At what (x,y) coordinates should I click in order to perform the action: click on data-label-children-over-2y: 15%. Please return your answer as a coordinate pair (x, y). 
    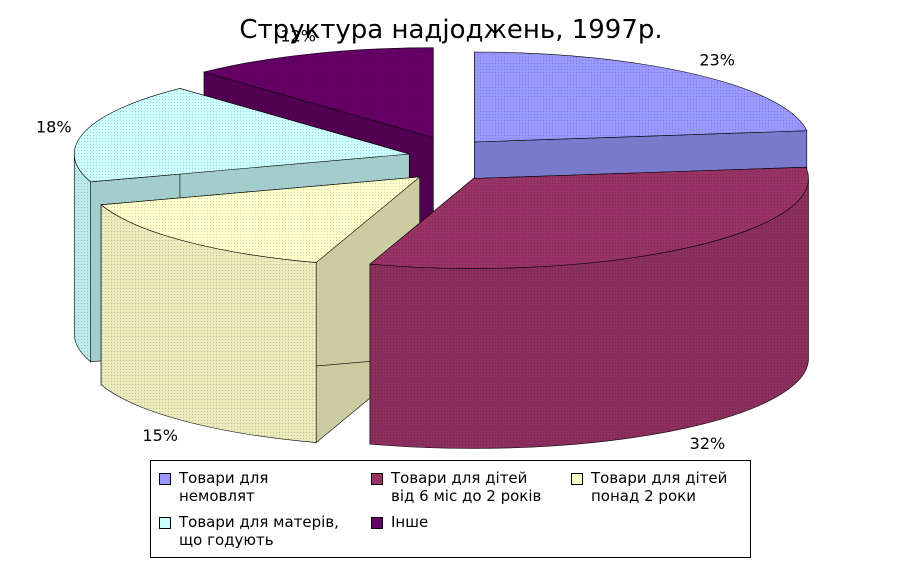
    Looking at the image, I should click on (160, 435).